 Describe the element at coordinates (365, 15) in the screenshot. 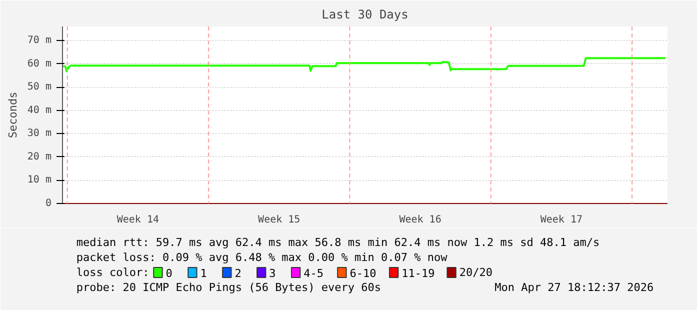

I see `chart-title: Last 30 Days` at that location.